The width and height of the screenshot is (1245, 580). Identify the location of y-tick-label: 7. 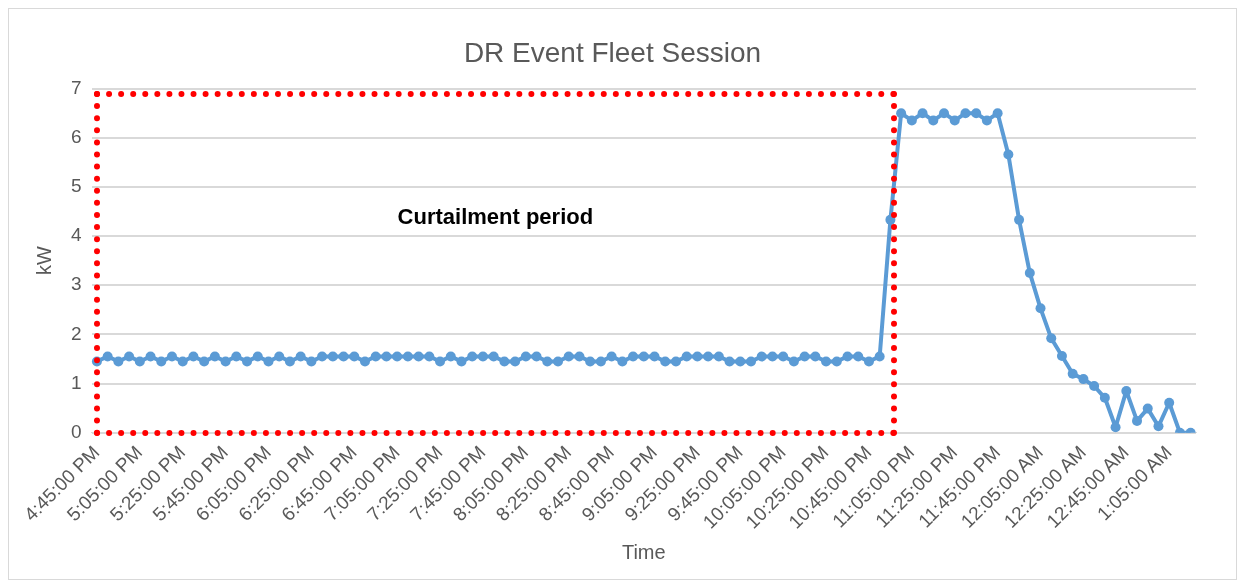
(76, 87).